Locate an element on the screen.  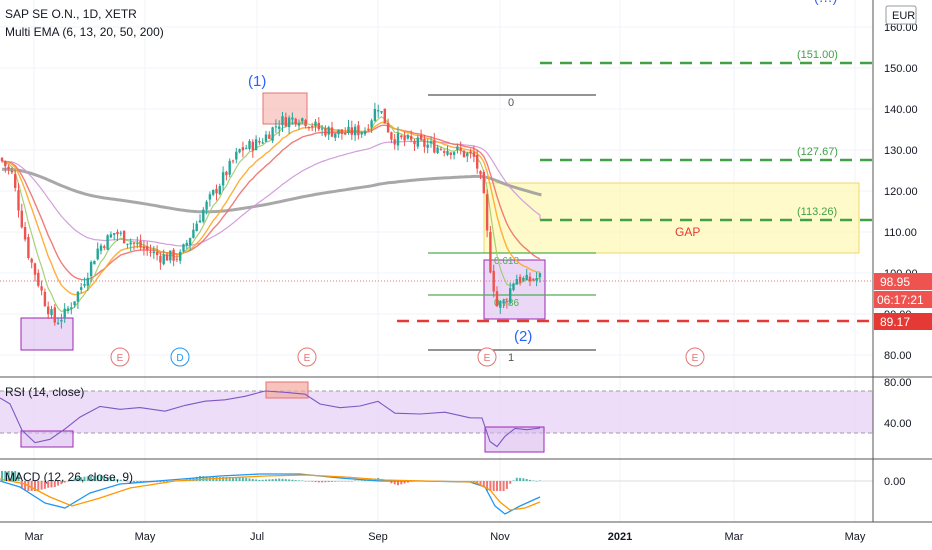
time-axis: Mar May Jul Sep Nov 2021 Mar May is located at coordinates (445, 537).